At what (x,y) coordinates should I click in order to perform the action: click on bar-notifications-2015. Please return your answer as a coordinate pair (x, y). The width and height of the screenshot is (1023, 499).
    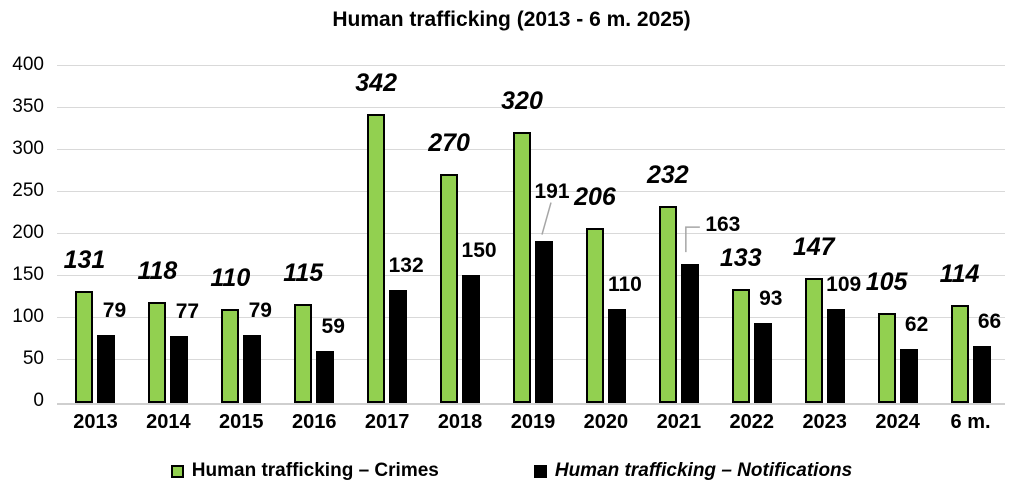
    Looking at the image, I should click on (252, 368).